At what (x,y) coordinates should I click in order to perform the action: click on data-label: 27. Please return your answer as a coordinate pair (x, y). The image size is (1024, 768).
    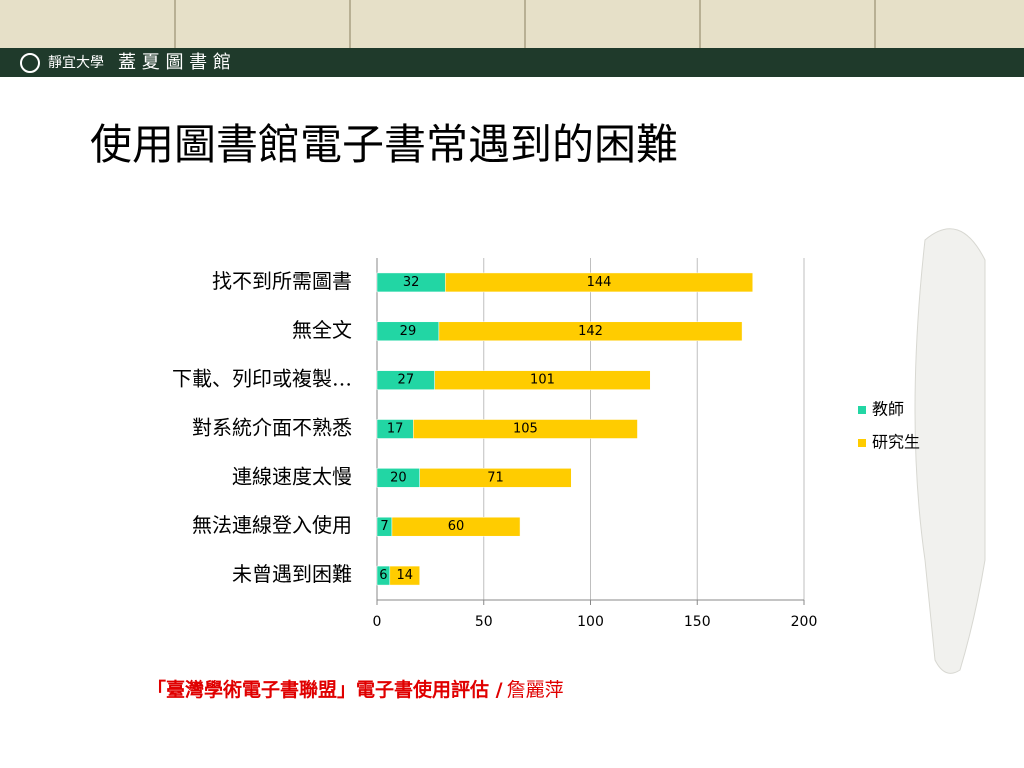
    Looking at the image, I should click on (406, 380).